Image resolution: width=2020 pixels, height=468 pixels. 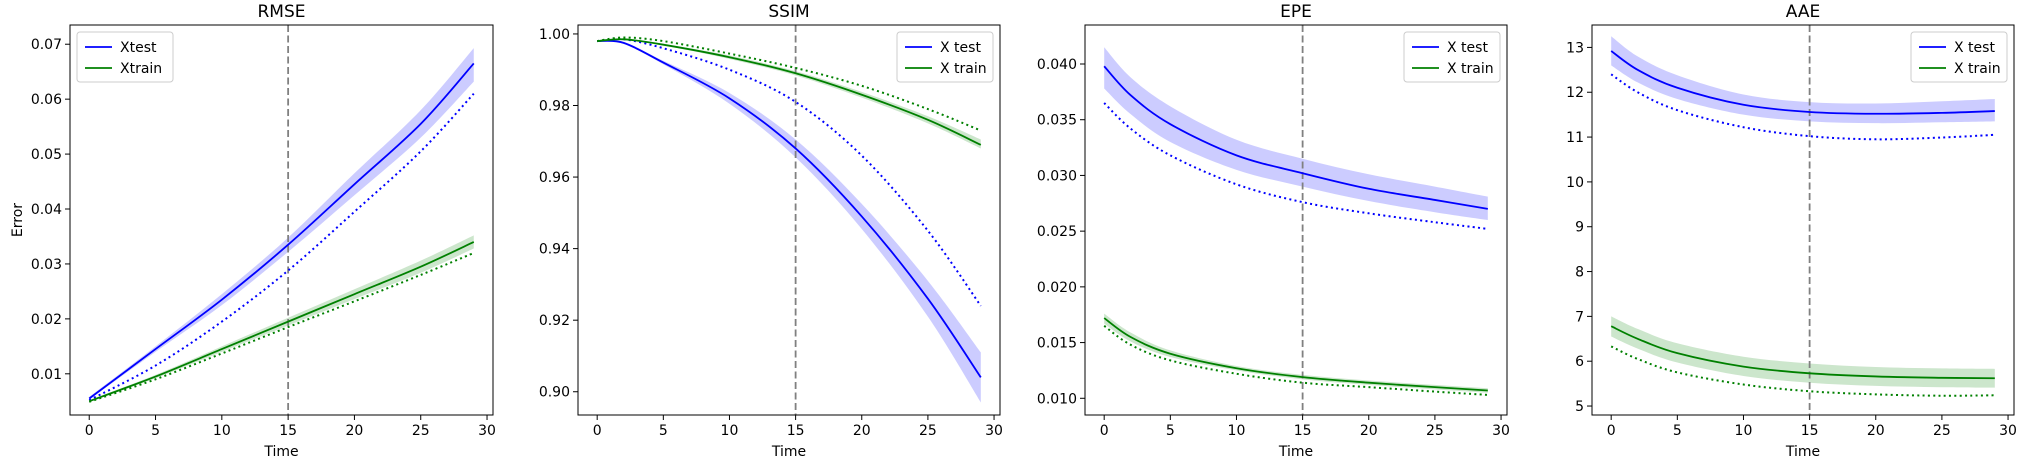 What do you see at coordinates (46, 265) in the screenshot?
I see `y-tick-label: 0.03` at bounding box center [46, 265].